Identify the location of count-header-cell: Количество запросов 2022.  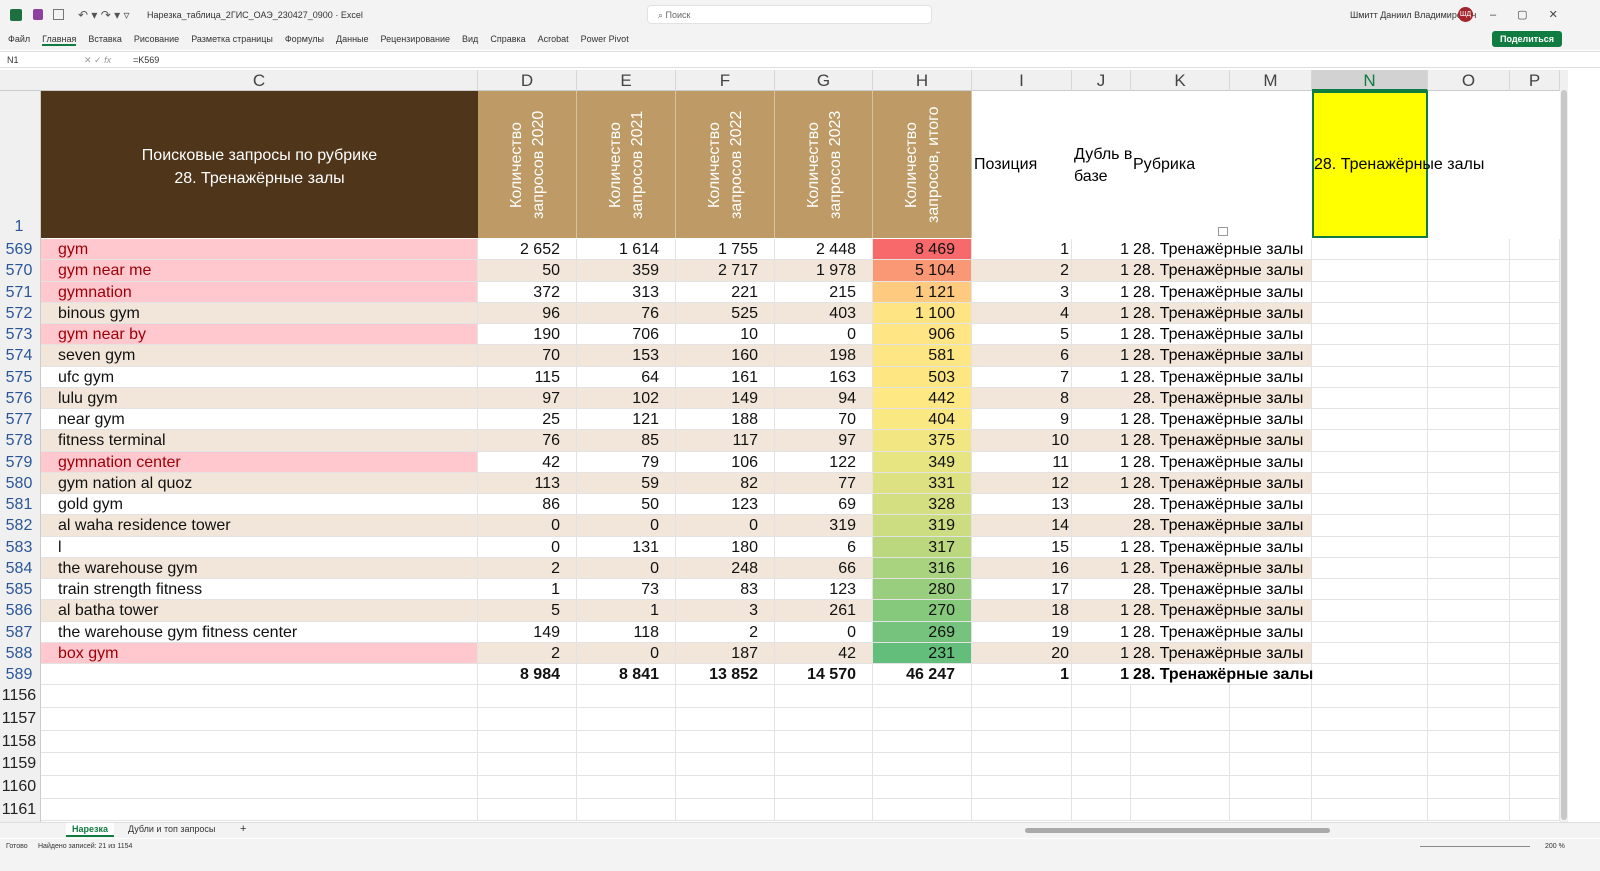
(725, 164).